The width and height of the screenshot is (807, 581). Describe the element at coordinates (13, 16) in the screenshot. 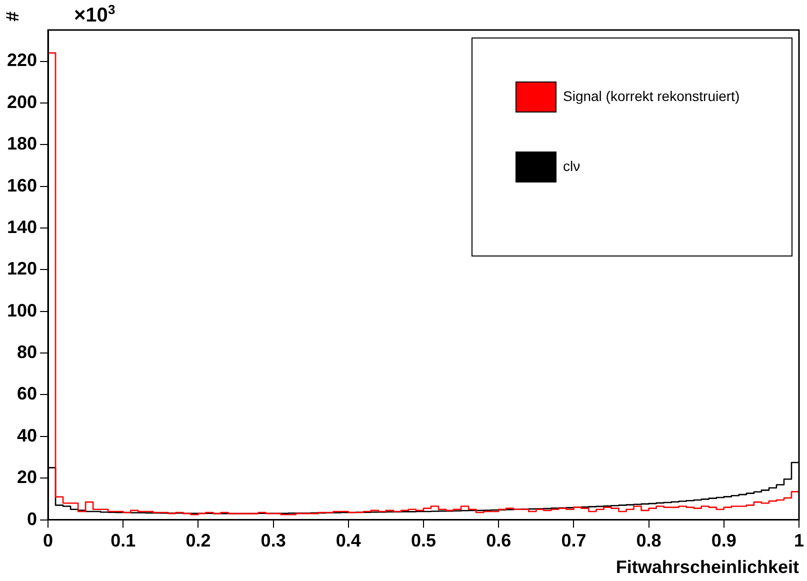

I see `y-axis-title: #` at that location.